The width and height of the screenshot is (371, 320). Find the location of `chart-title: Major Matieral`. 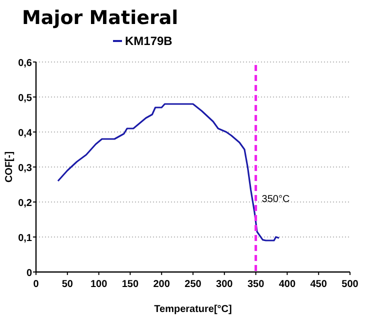

chart-title: Major Matieral is located at coordinates (100, 18).